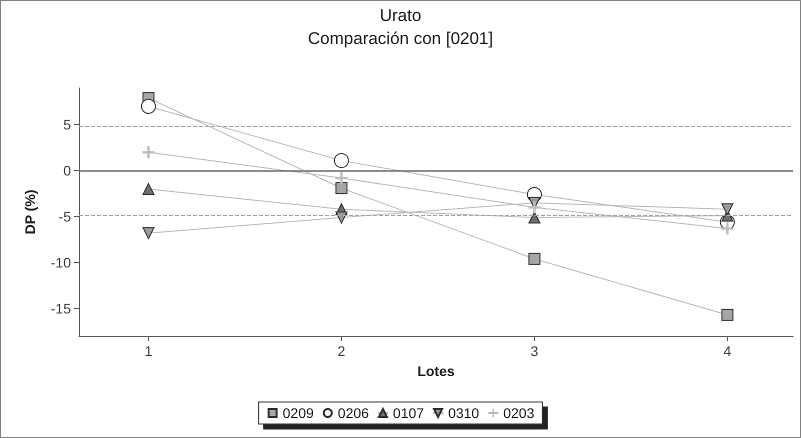  Describe the element at coordinates (408, 413) in the screenshot. I see `legend-label: 0107` at that location.